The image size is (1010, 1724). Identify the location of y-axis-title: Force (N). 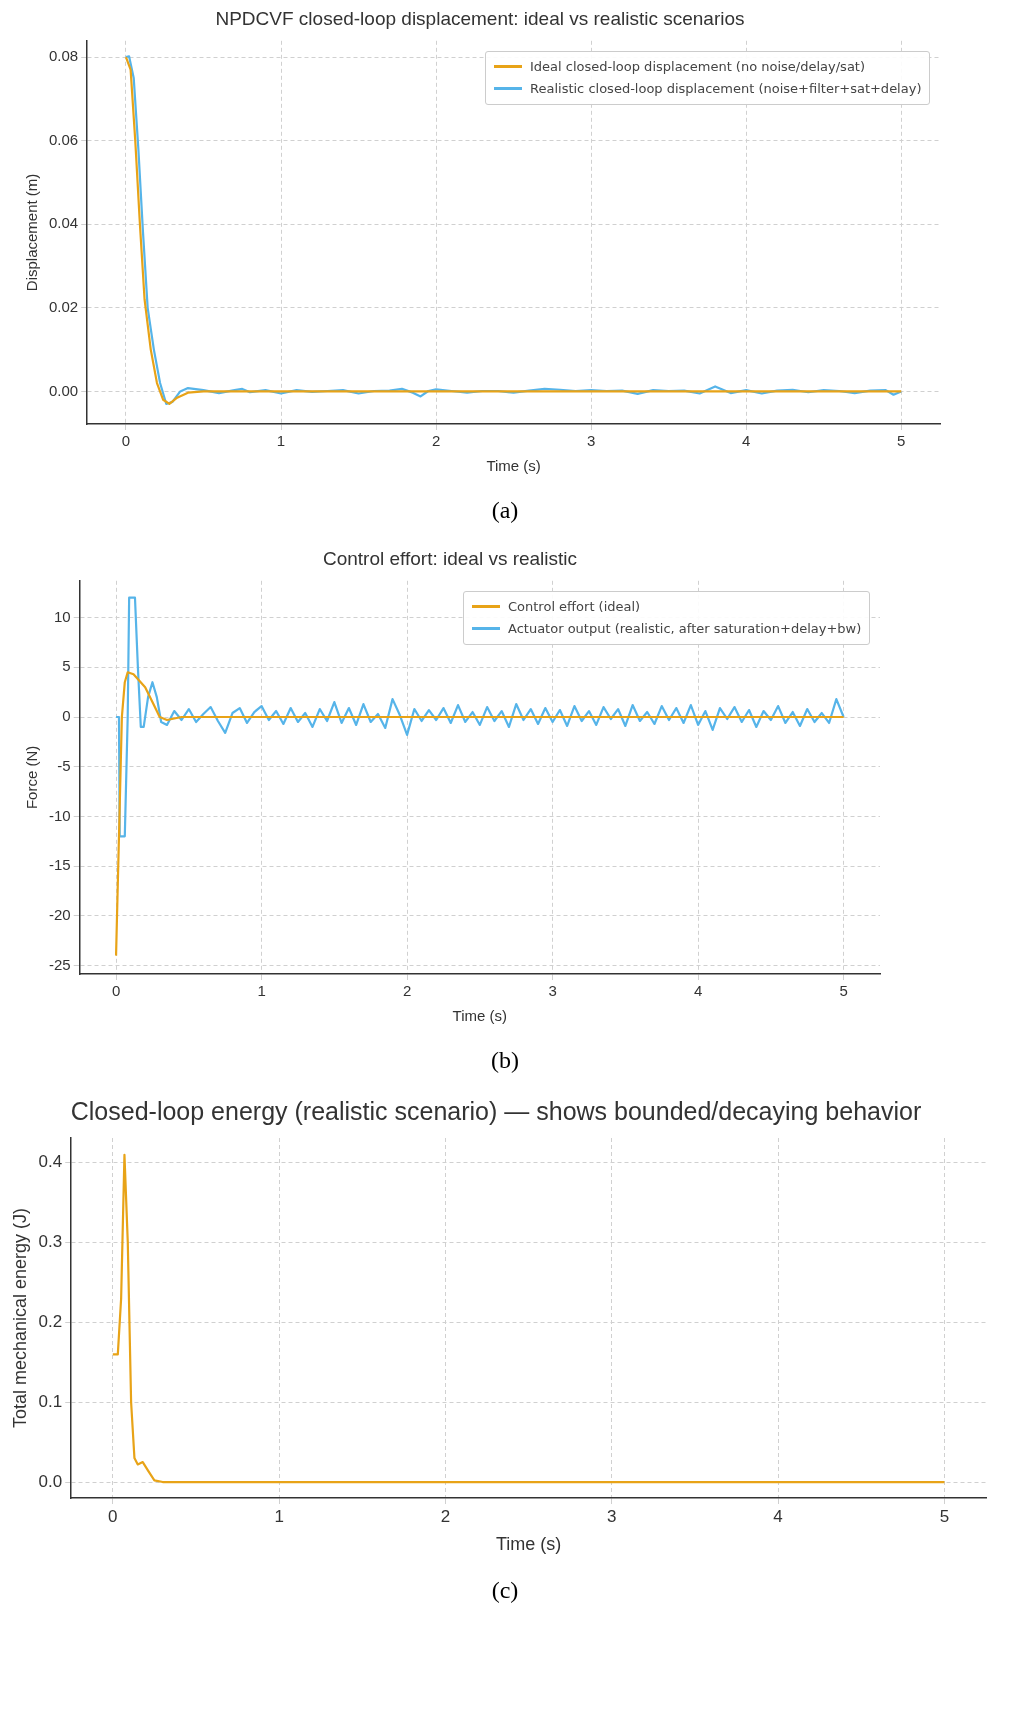
(32, 777).